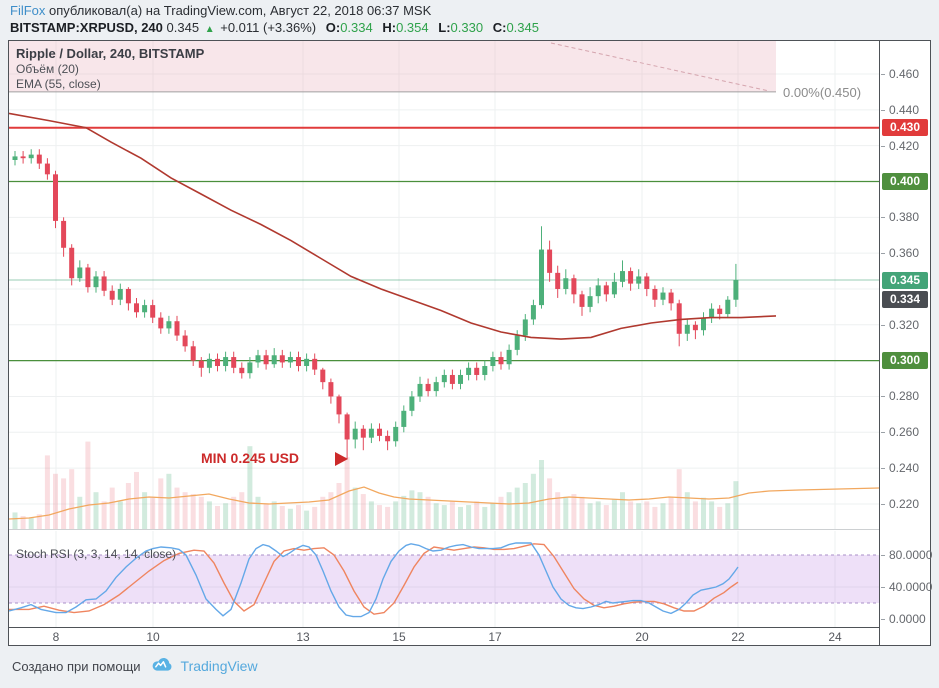 Image resolution: width=939 pixels, height=688 pixels. I want to click on legend-symbol: Ripple / Dollar, 240, BITSTAMP, so click(110, 53).